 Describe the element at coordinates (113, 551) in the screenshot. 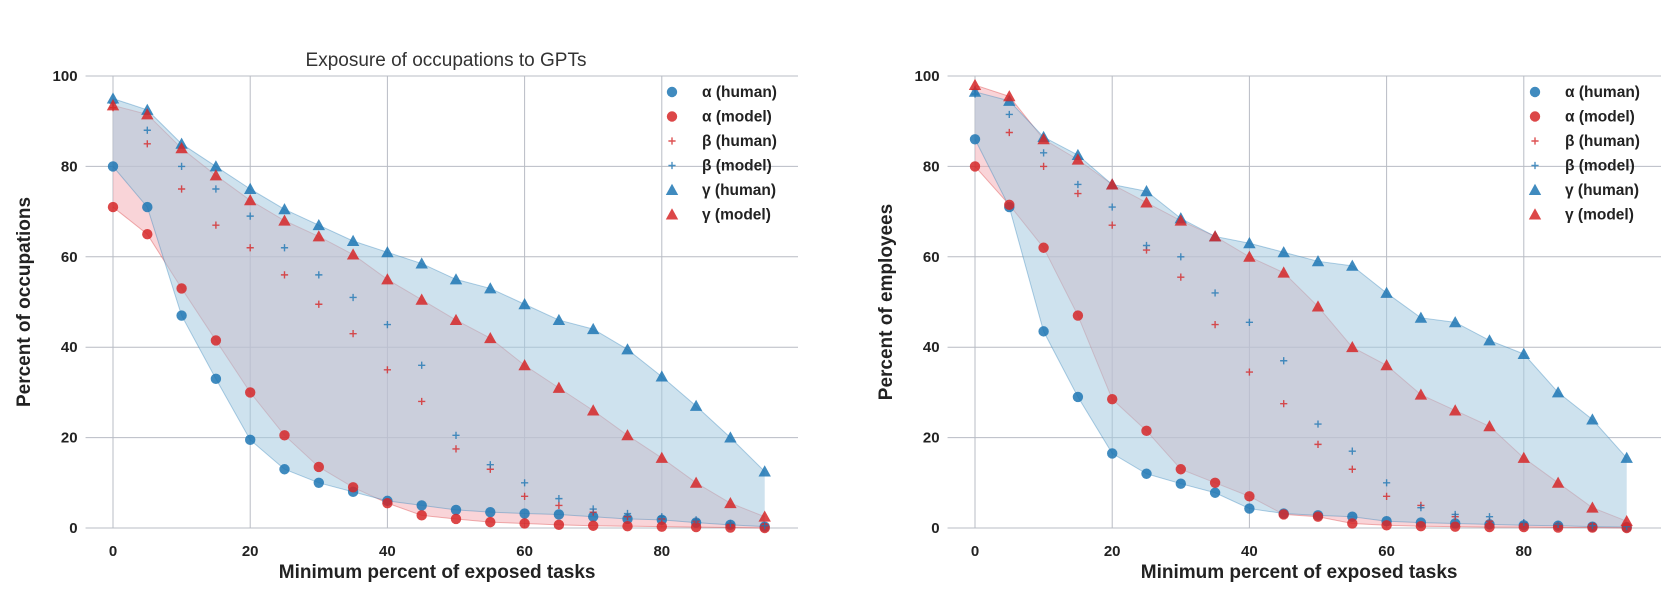

I see `chart1-xtick-label: 0` at that location.